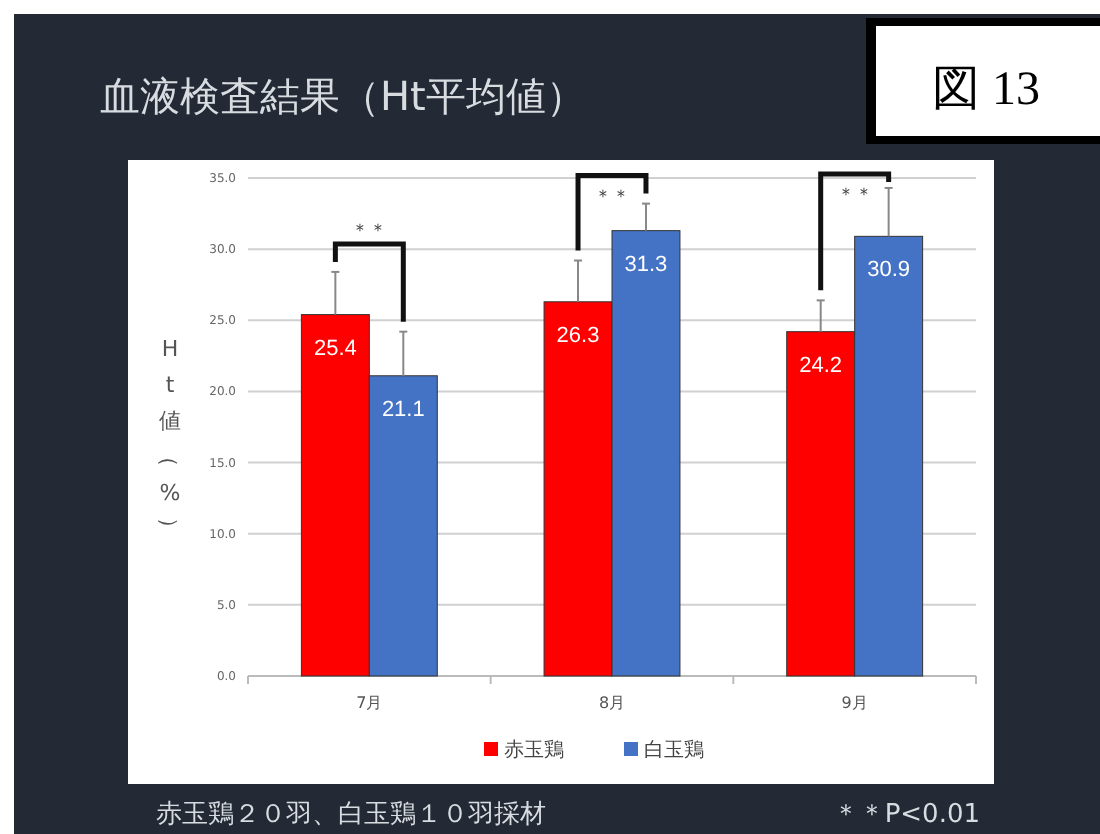 This screenshot has height=834, width=1100. What do you see at coordinates (854, 703) in the screenshot?
I see `x-tick-label: 9月` at bounding box center [854, 703].